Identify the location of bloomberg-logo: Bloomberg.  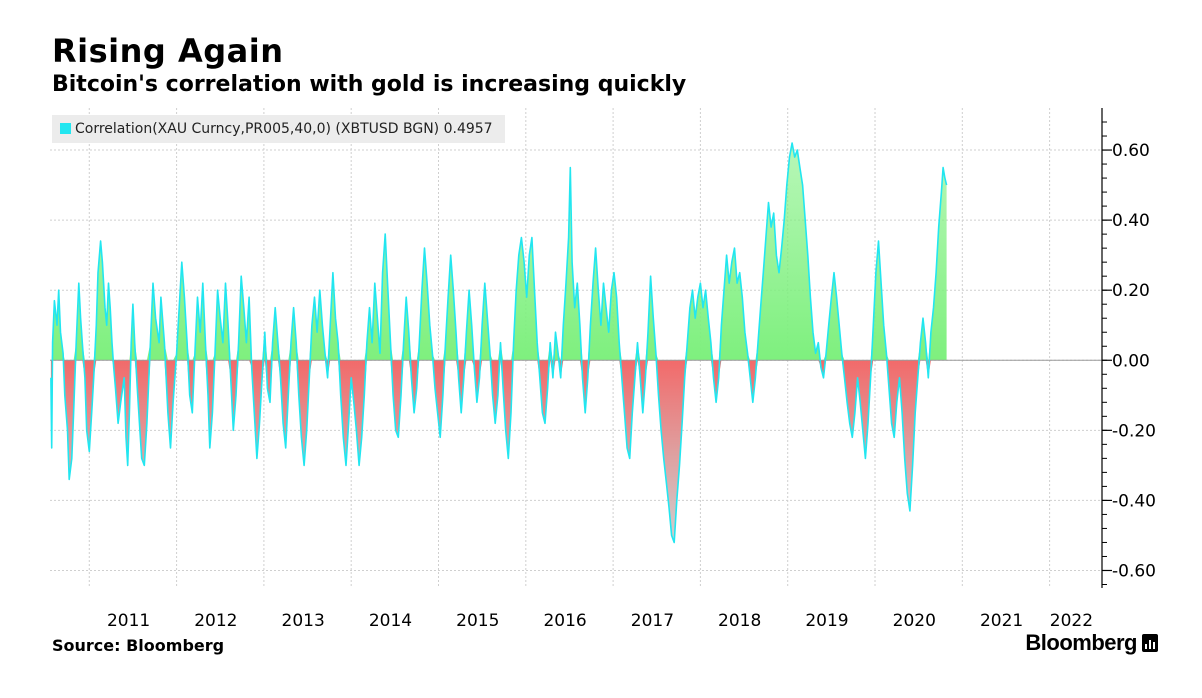
(1091, 643).